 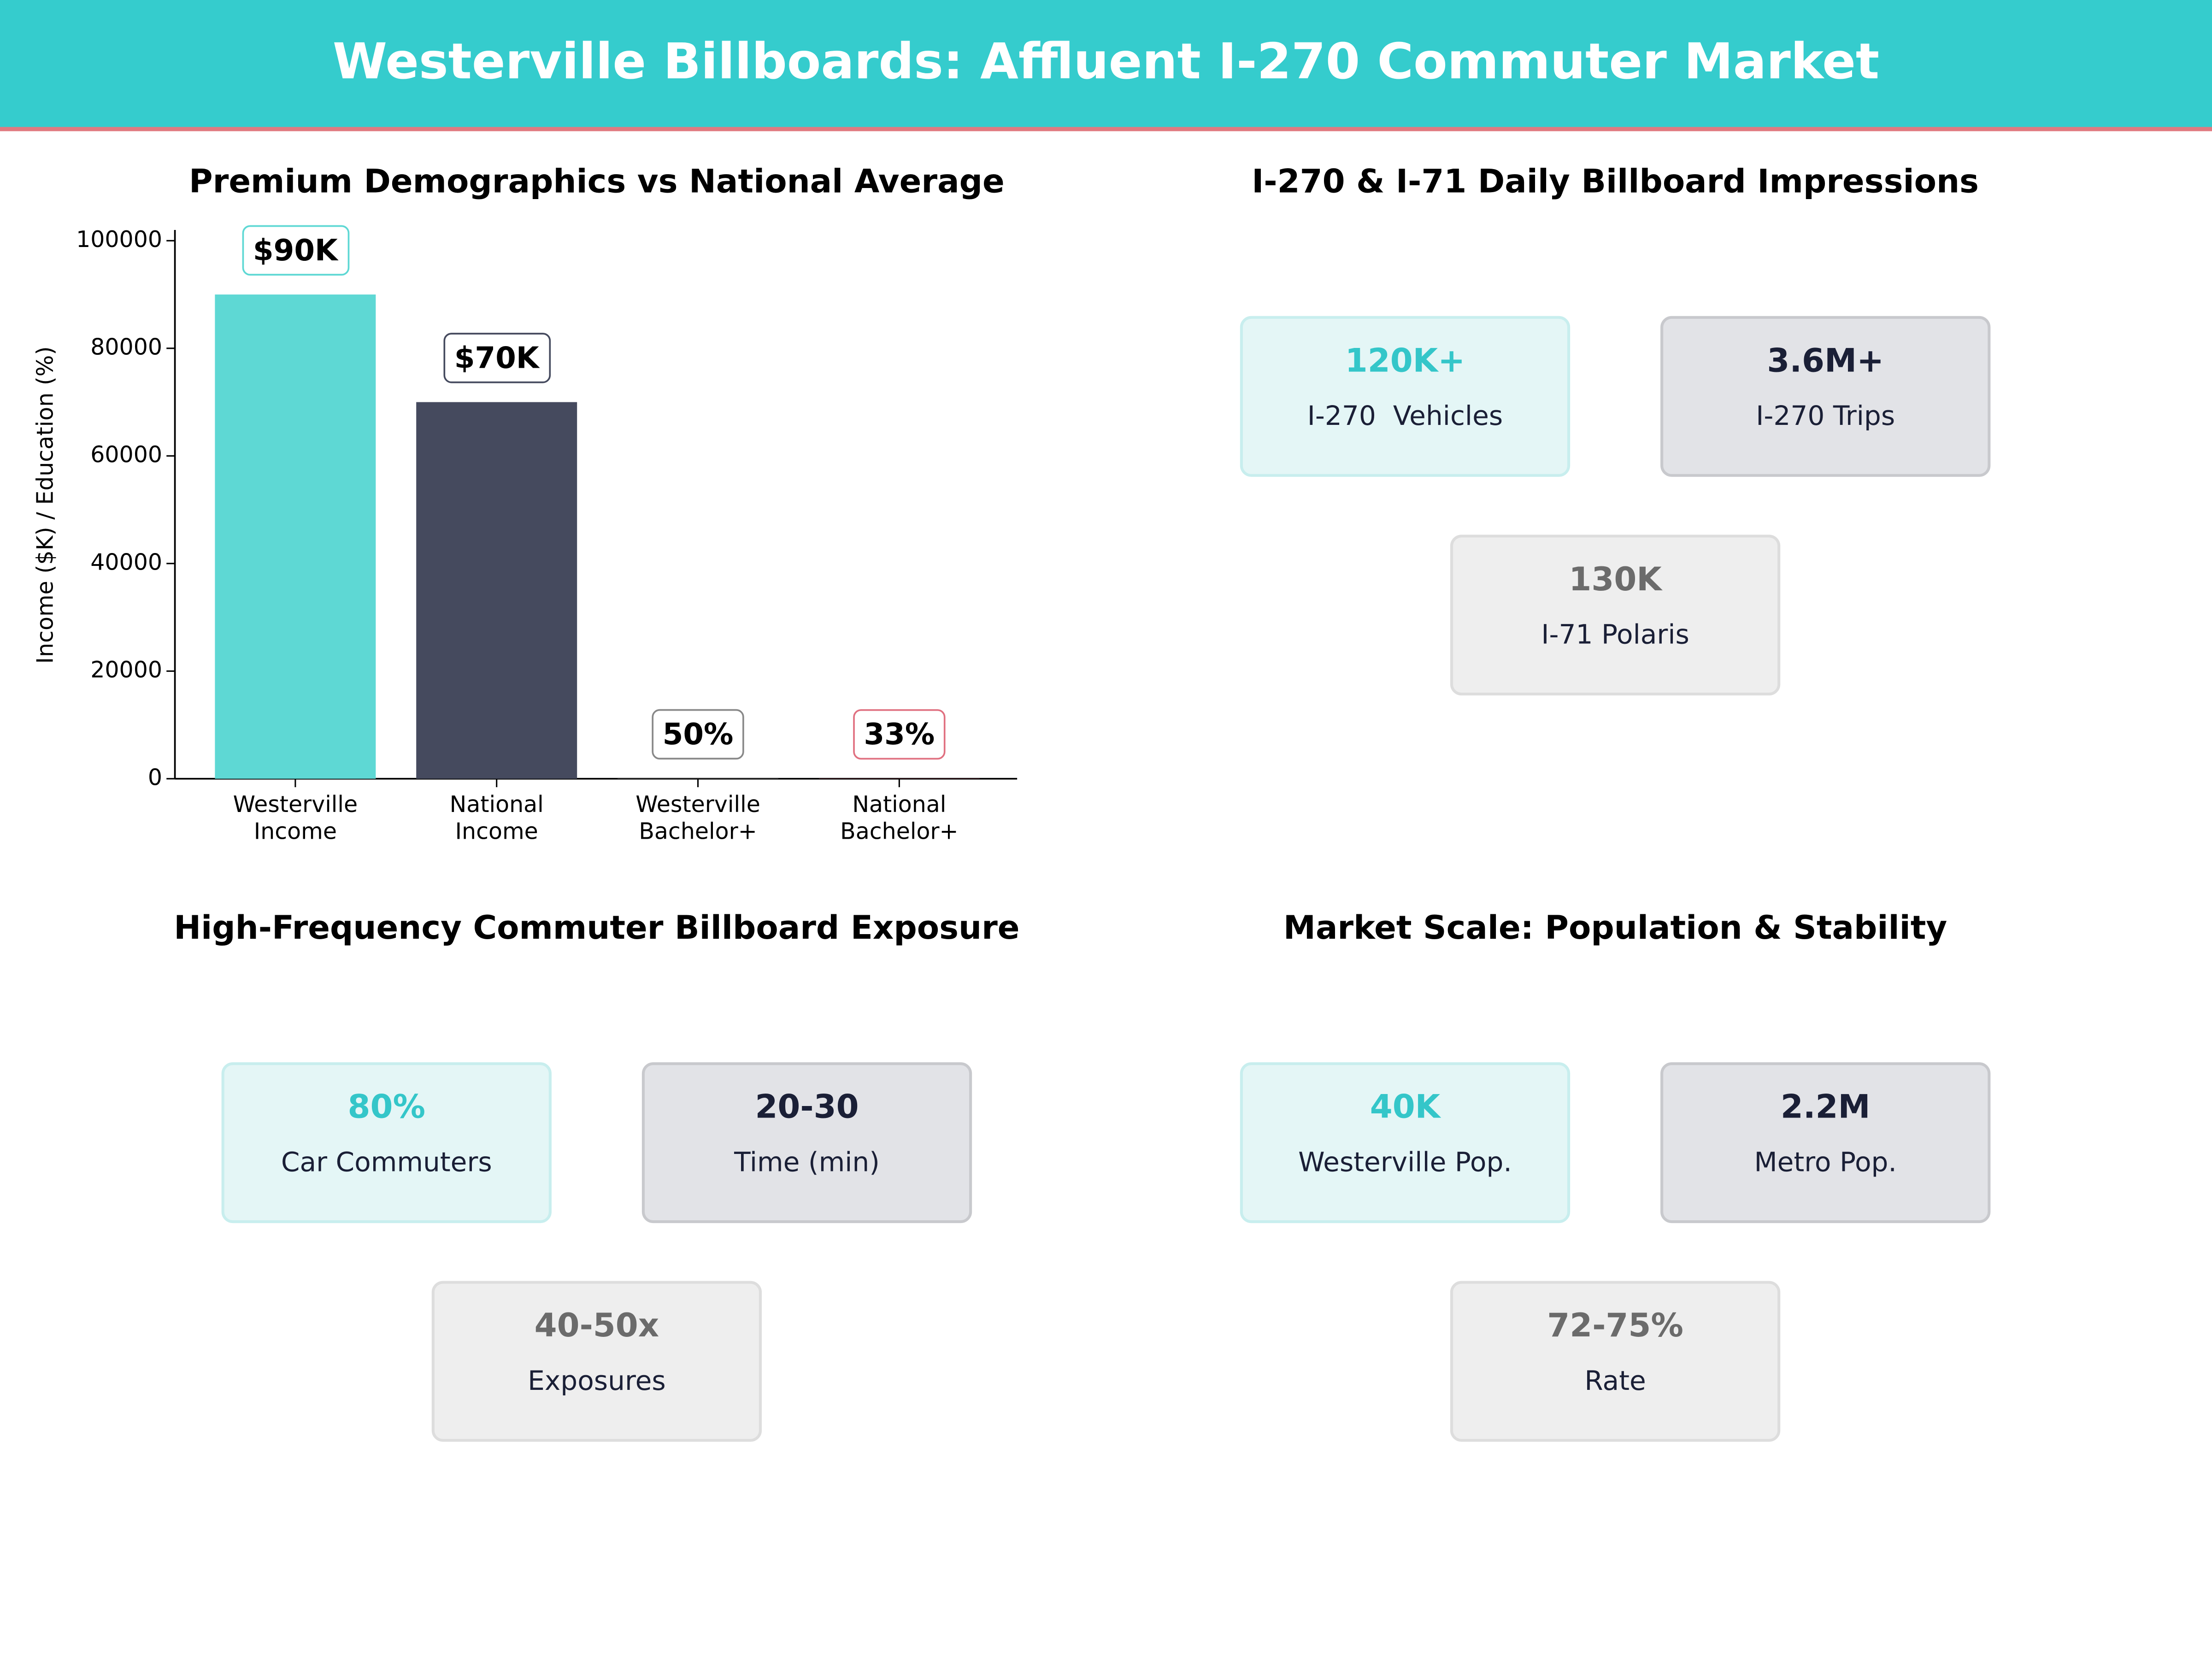 What do you see at coordinates (386, 1162) in the screenshot?
I see `stat-label: Car Commuters` at bounding box center [386, 1162].